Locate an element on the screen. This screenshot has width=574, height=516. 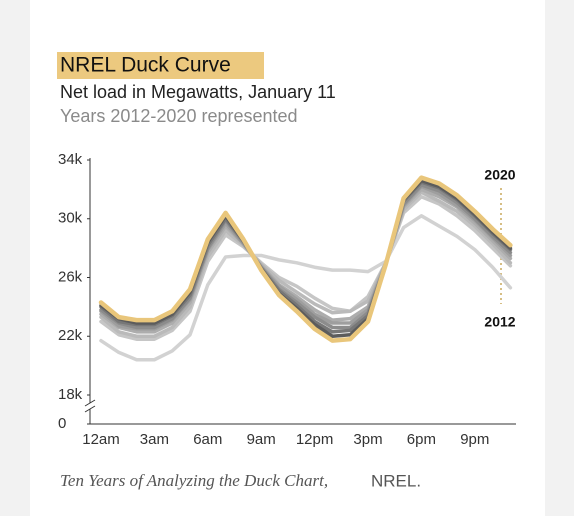
chart-subtitle: Net load in Megawatts, January 11 is located at coordinates (198, 92).